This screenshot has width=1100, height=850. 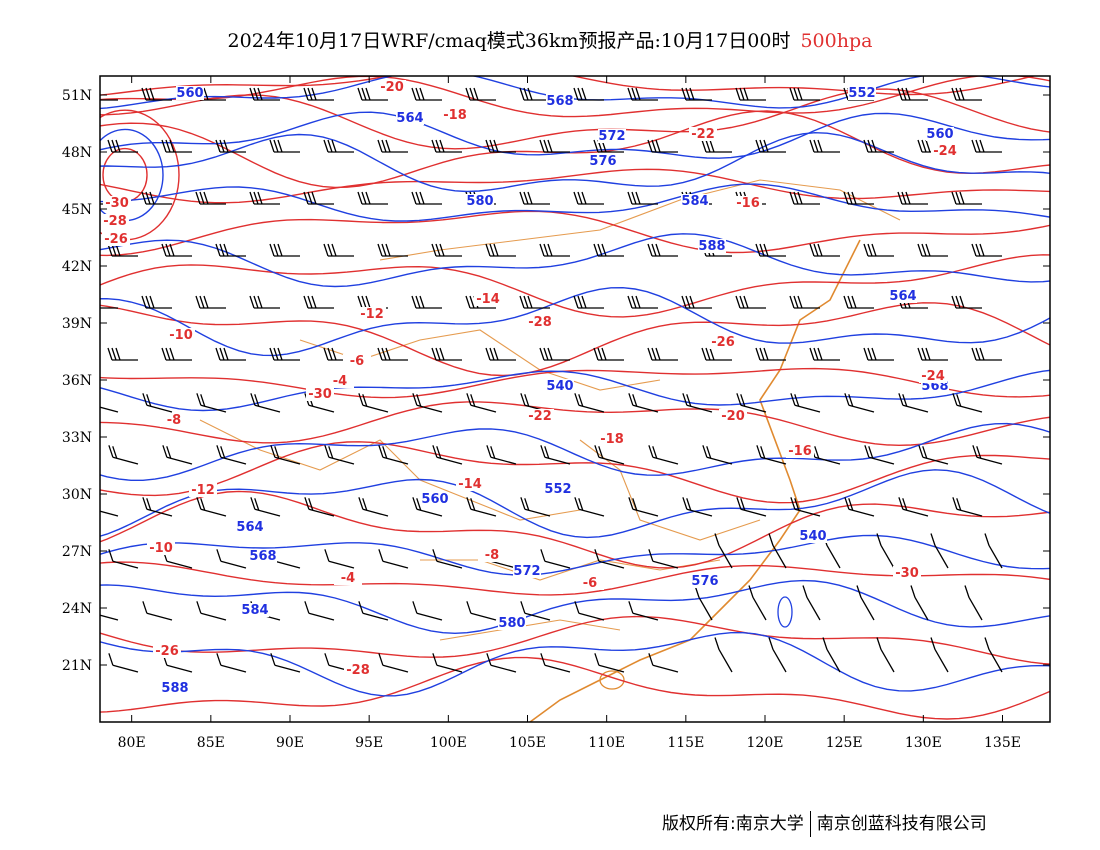 I want to click on temperature-label: -26, so click(x=723, y=342).